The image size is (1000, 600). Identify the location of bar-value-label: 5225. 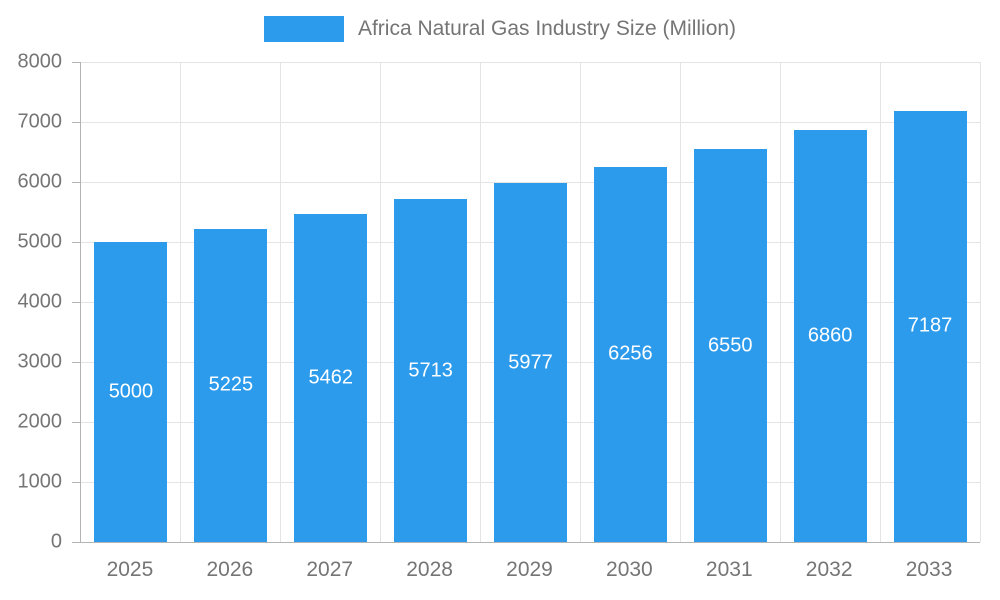
(231, 384).